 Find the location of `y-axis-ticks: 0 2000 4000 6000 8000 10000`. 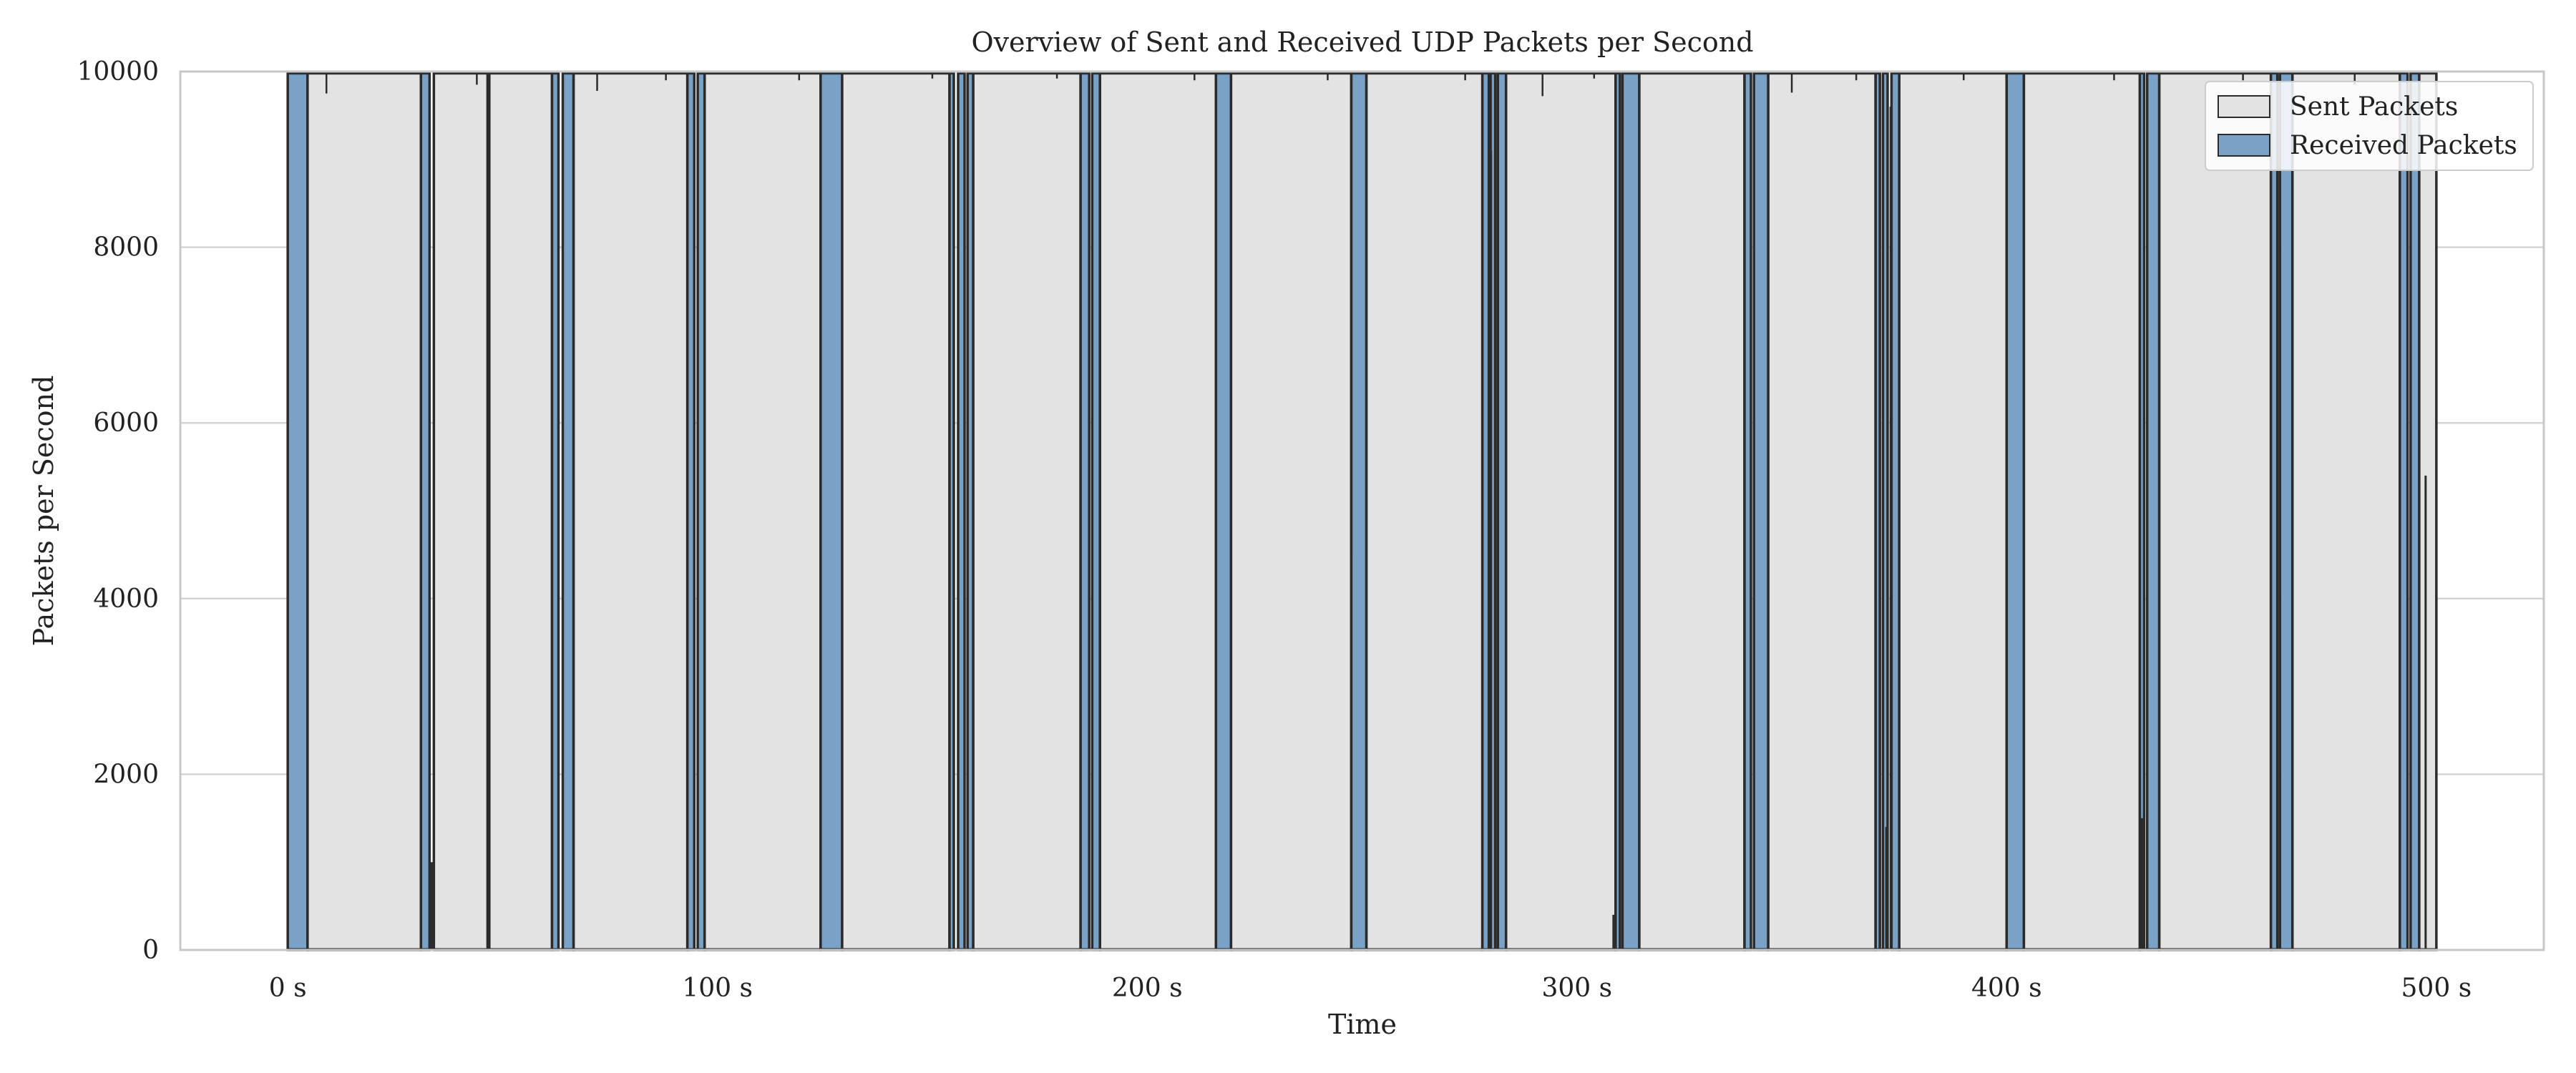

y-axis-ticks: 0 2000 4000 6000 8000 10000 is located at coordinates (118, 511).